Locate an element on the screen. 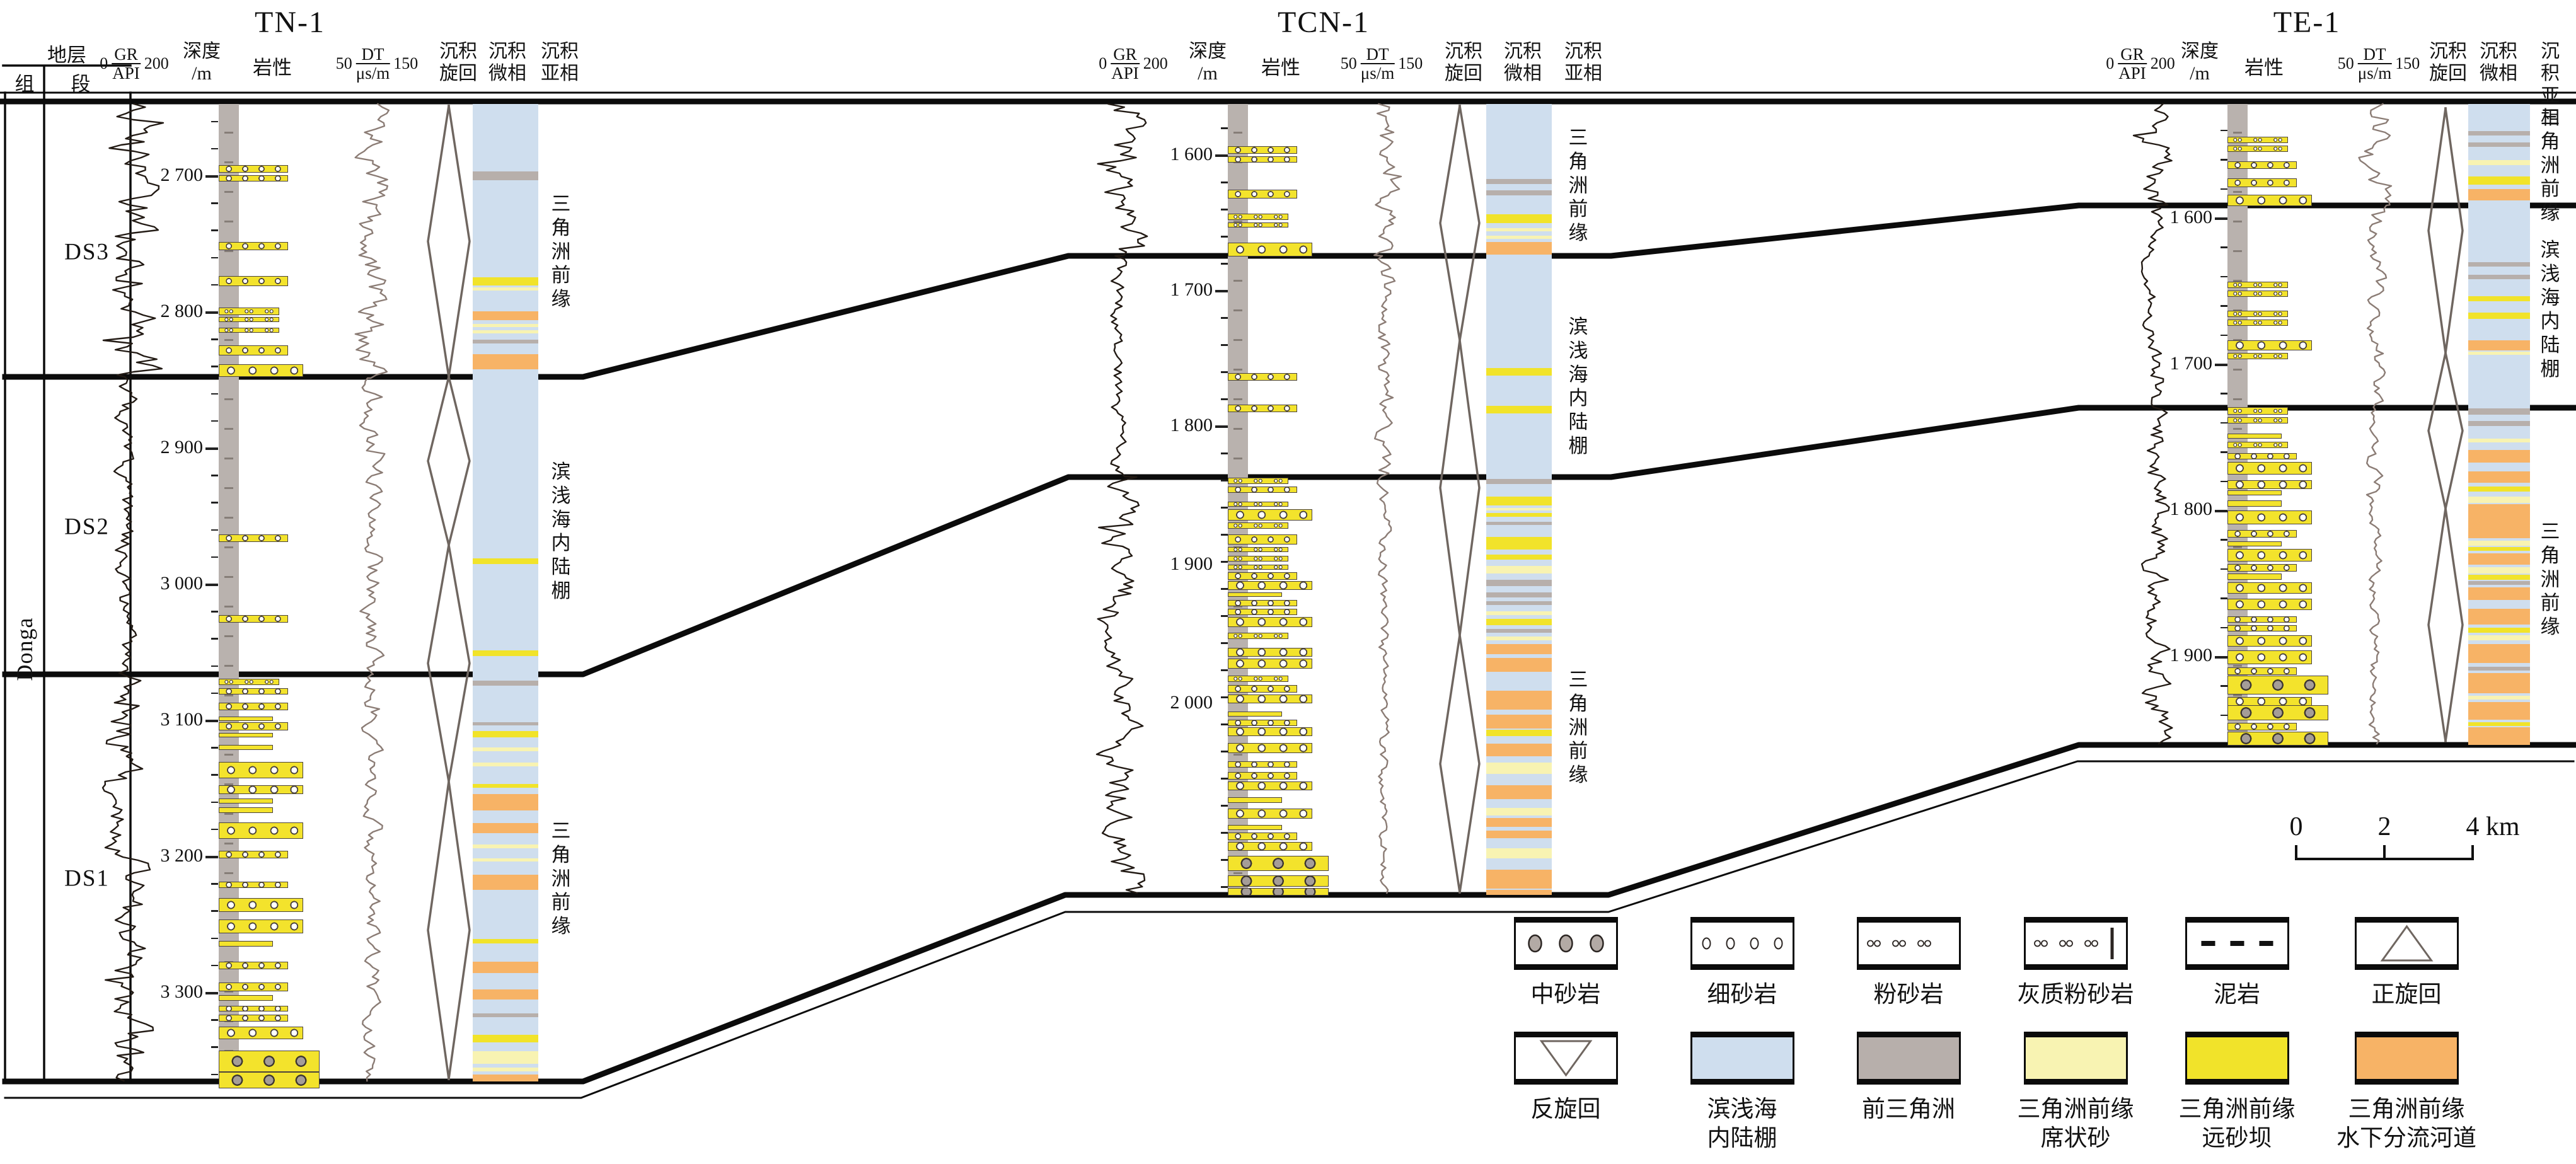 The width and height of the screenshot is (2576, 1164). mud-icon is located at coordinates (2237, 943).